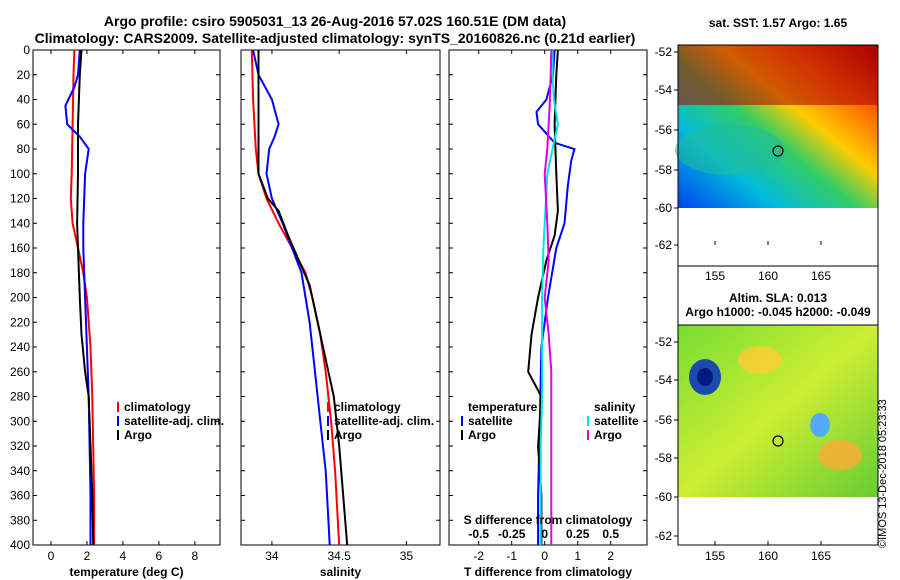  What do you see at coordinates (20, 421) in the screenshot?
I see `depth-tick-label: 300` at bounding box center [20, 421].